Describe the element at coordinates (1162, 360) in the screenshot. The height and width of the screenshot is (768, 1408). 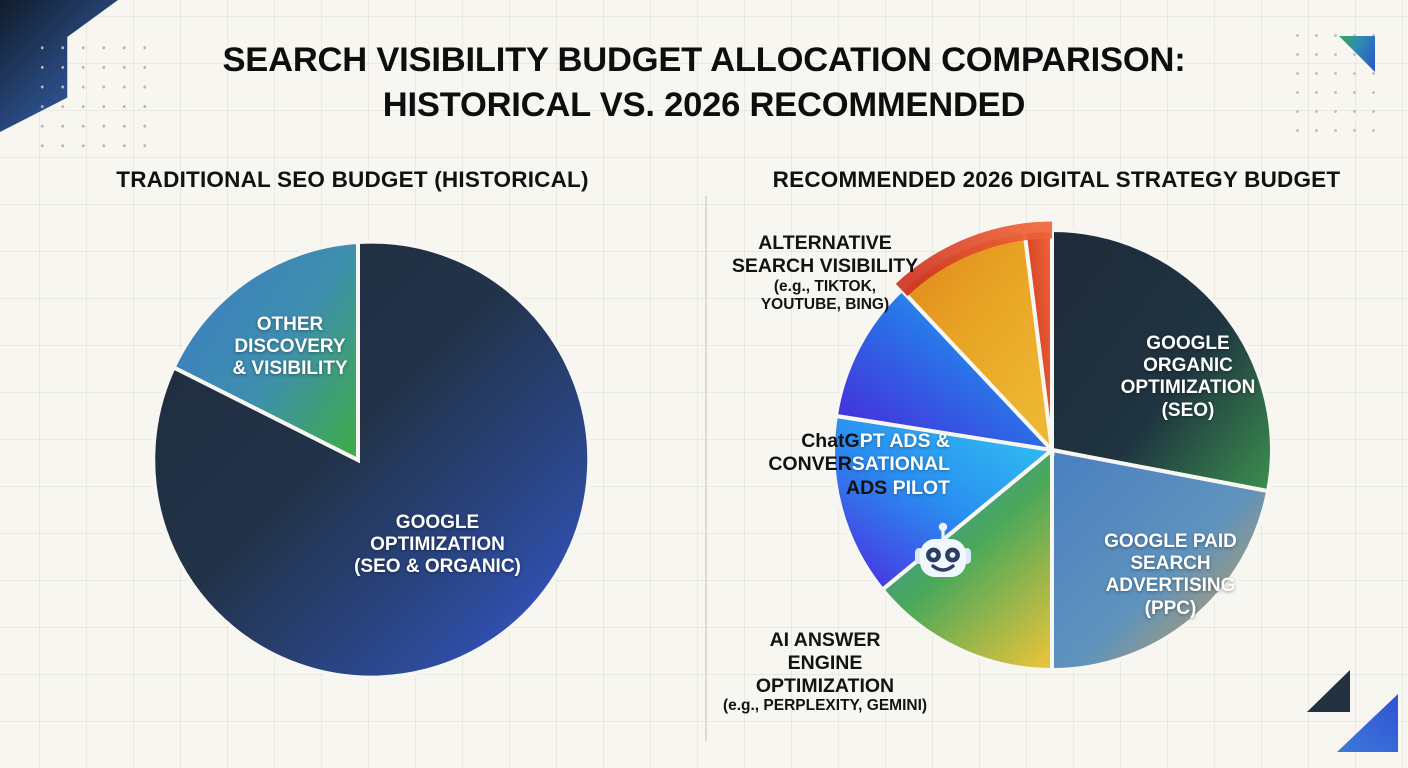
I see `pie-slice-google-organic-seo` at that location.